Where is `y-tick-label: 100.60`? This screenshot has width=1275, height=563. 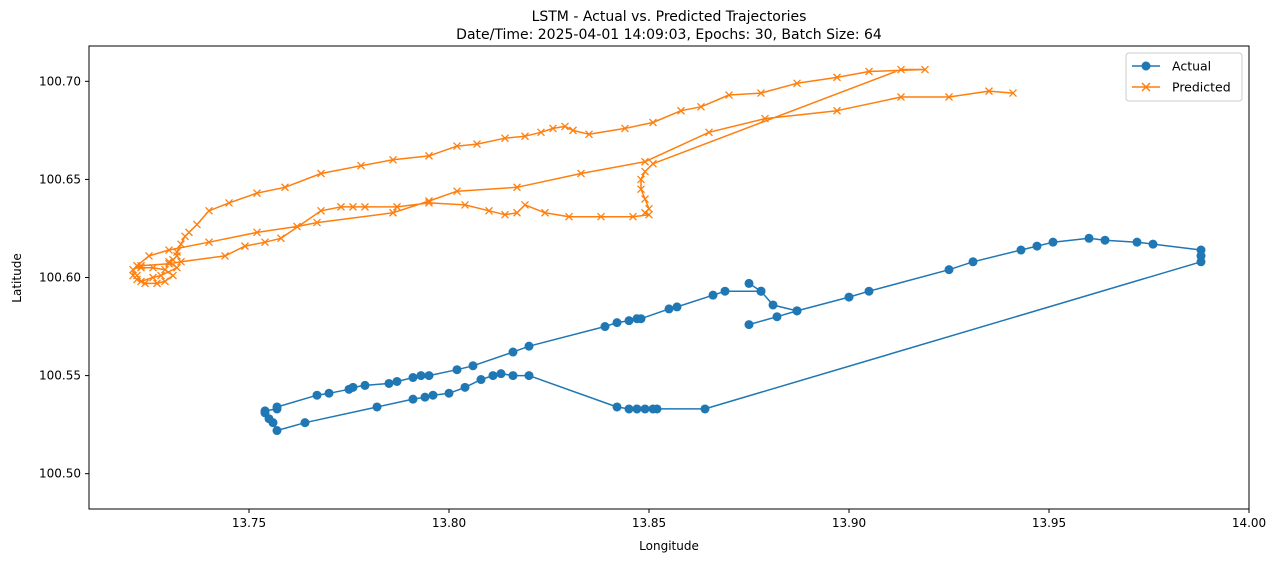
y-tick-label: 100.60 is located at coordinates (60, 278).